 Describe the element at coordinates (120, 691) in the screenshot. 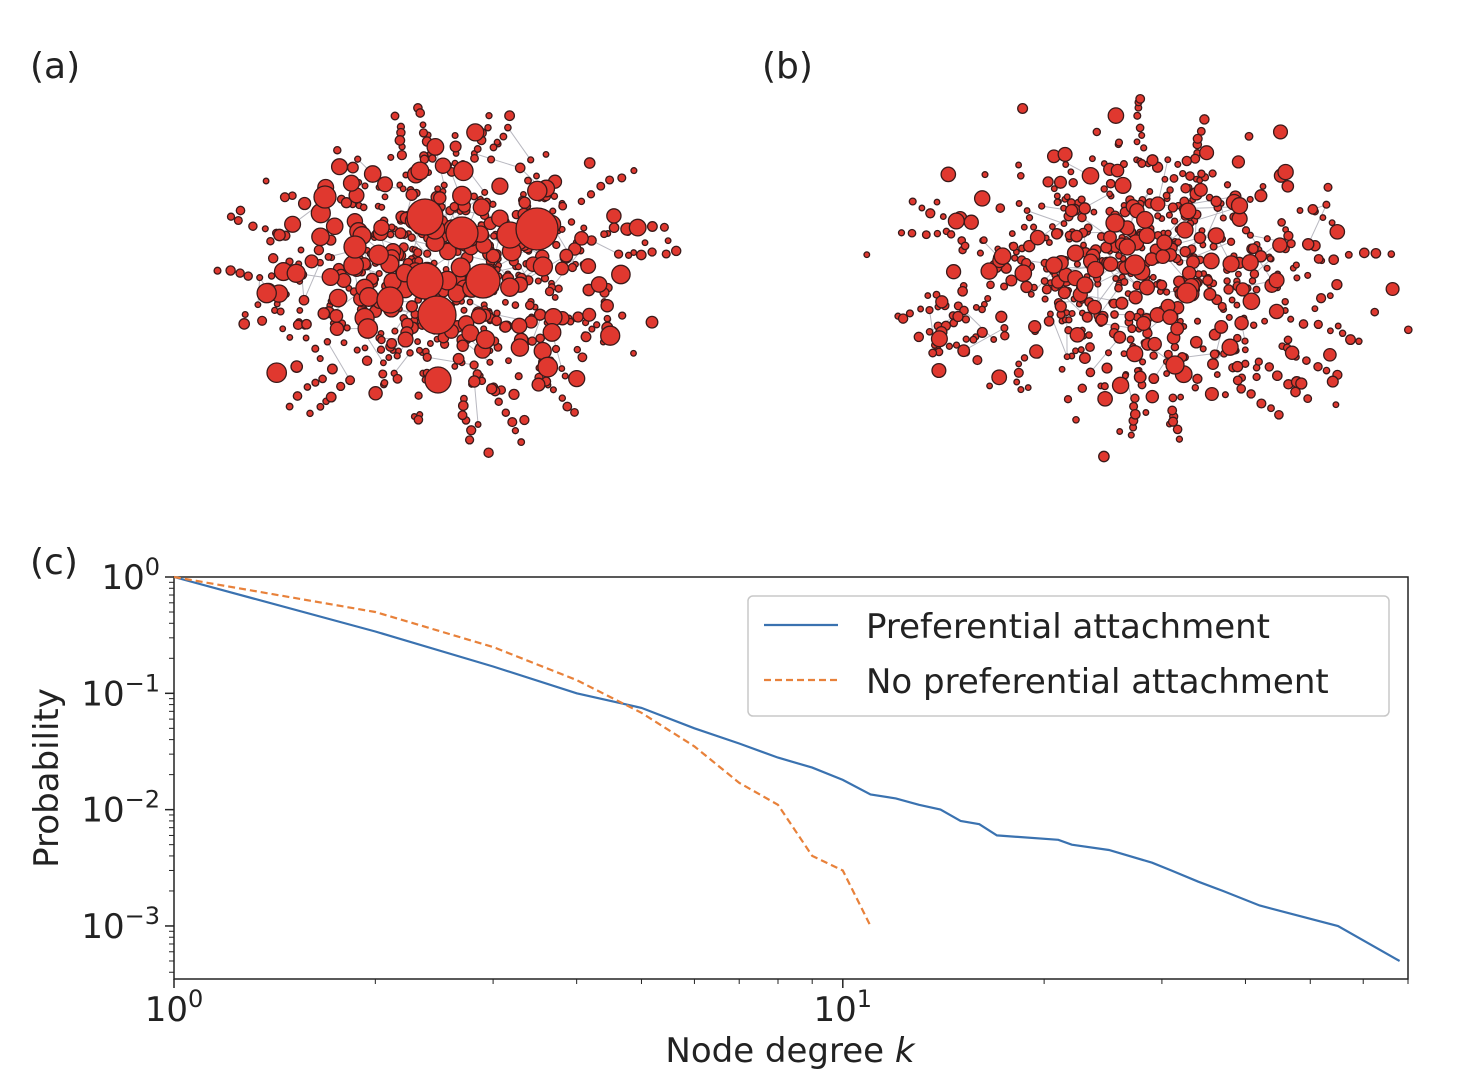

I see `y-tick-label: 10⁻¹` at that location.